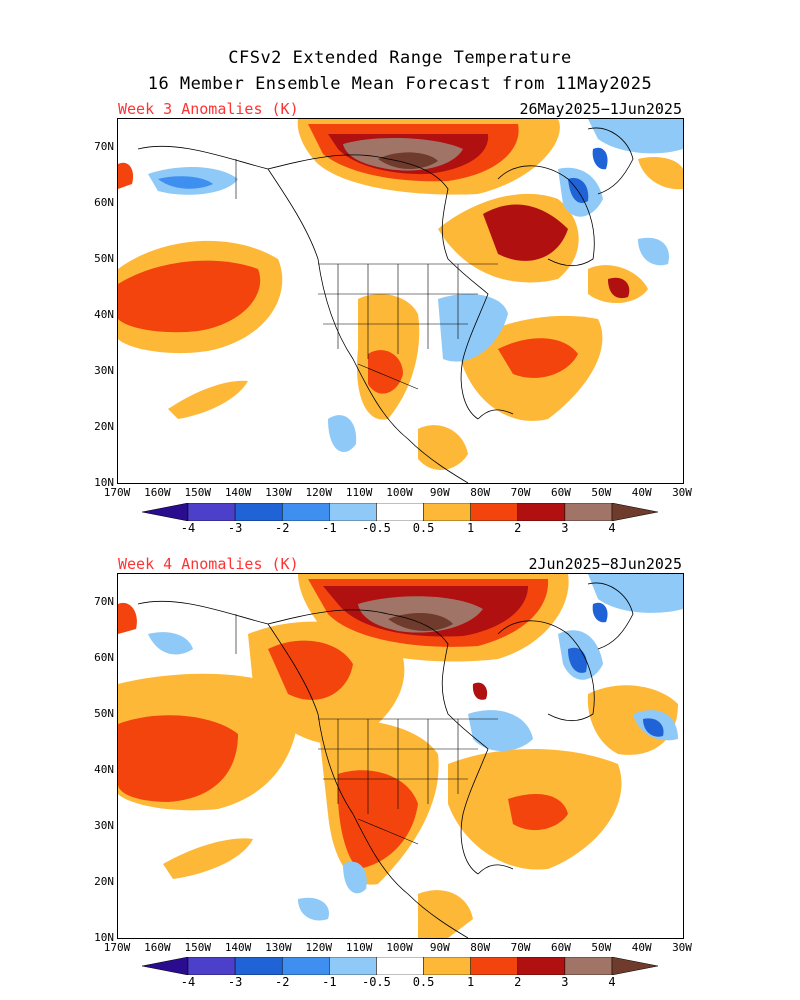 Image resolution: width=800 pixels, height=1000 pixels. Describe the element at coordinates (439, 947) in the screenshot. I see `week4-lon-90w: 90W` at that location.